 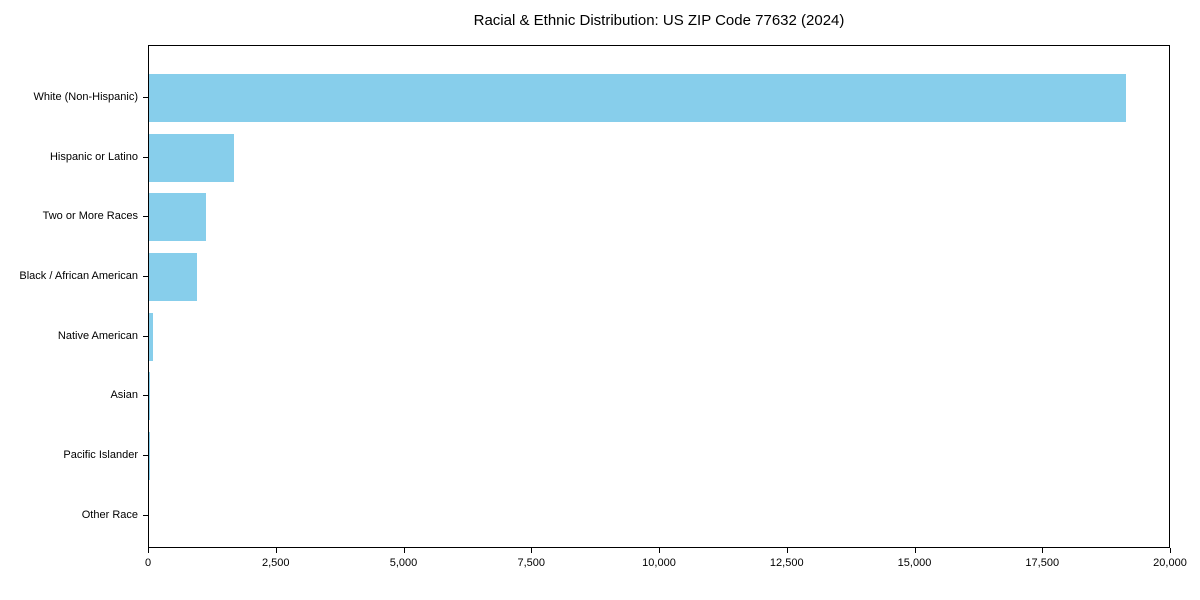 What do you see at coordinates (403, 563) in the screenshot?
I see `x-tick-label-5-000: 5,000` at bounding box center [403, 563].